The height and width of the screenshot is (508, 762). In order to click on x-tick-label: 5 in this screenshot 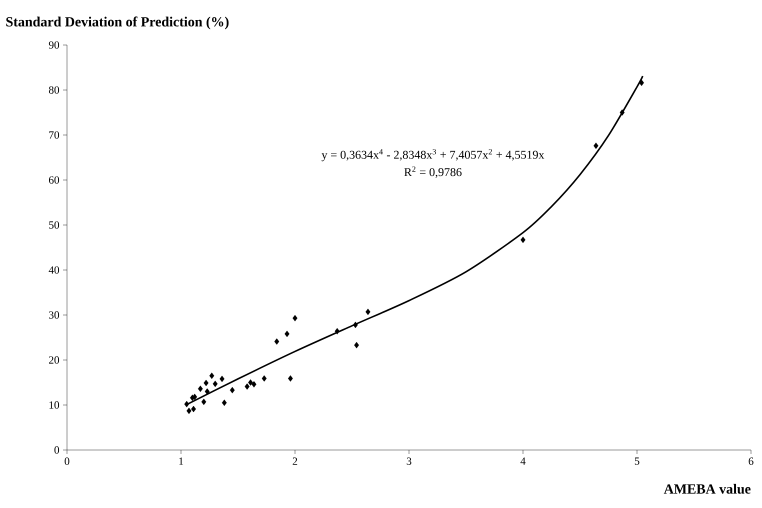, I will do `click(637, 461)`.